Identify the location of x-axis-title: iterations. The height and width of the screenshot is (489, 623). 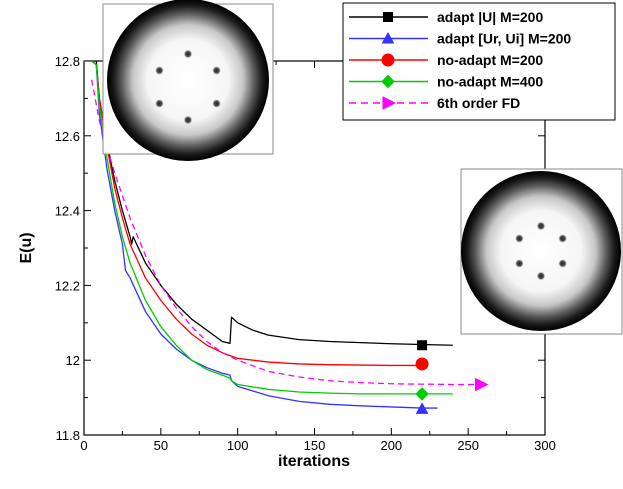
(314, 461).